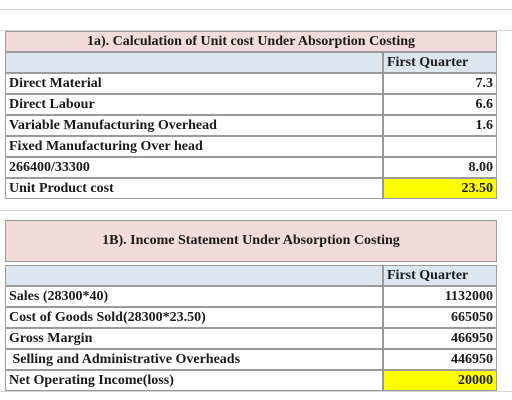  What do you see at coordinates (440, 104) in the screenshot?
I see `row-value: 6.6` at bounding box center [440, 104].